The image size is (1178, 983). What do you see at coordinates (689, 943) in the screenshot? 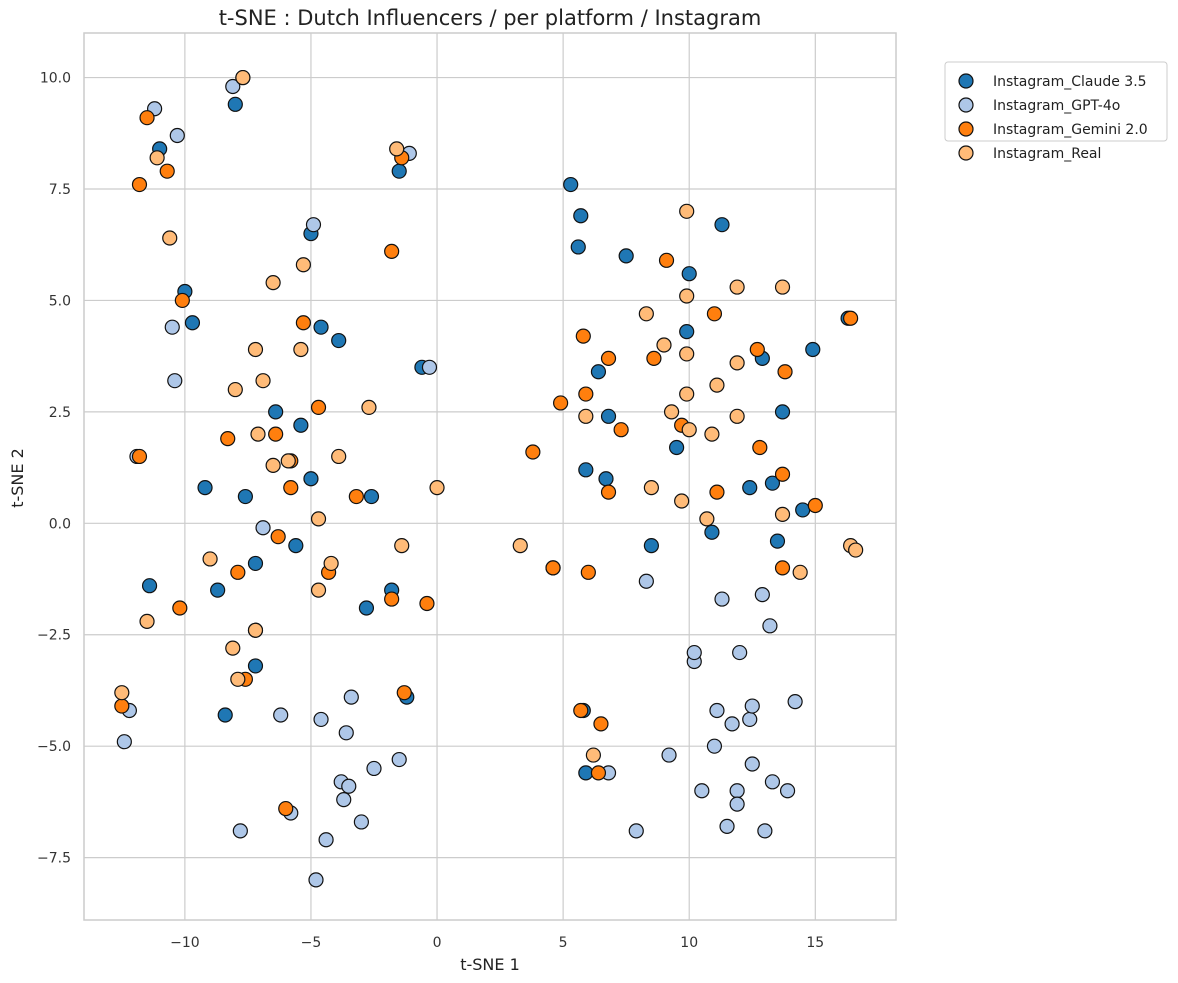
I see `x-tick-label: 10` at bounding box center [689, 943].